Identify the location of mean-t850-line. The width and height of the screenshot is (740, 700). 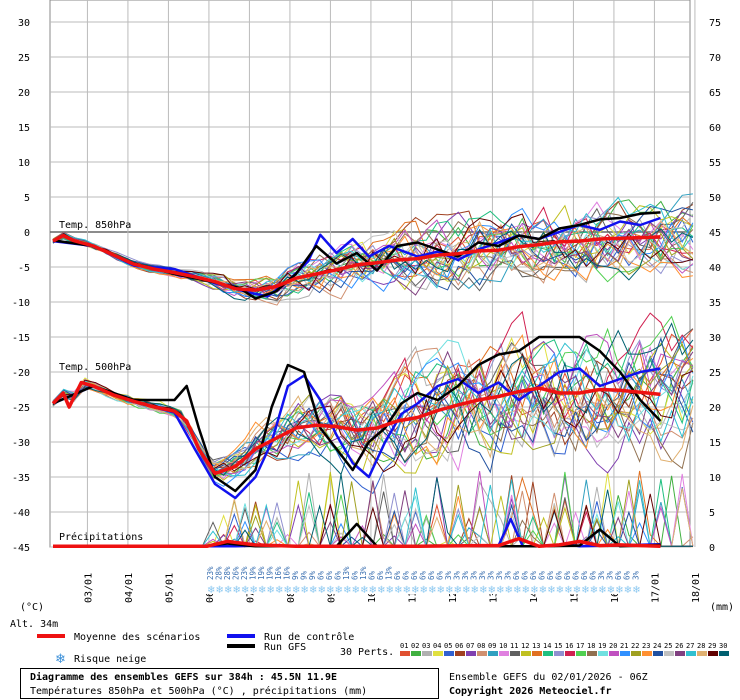
(356, 262).